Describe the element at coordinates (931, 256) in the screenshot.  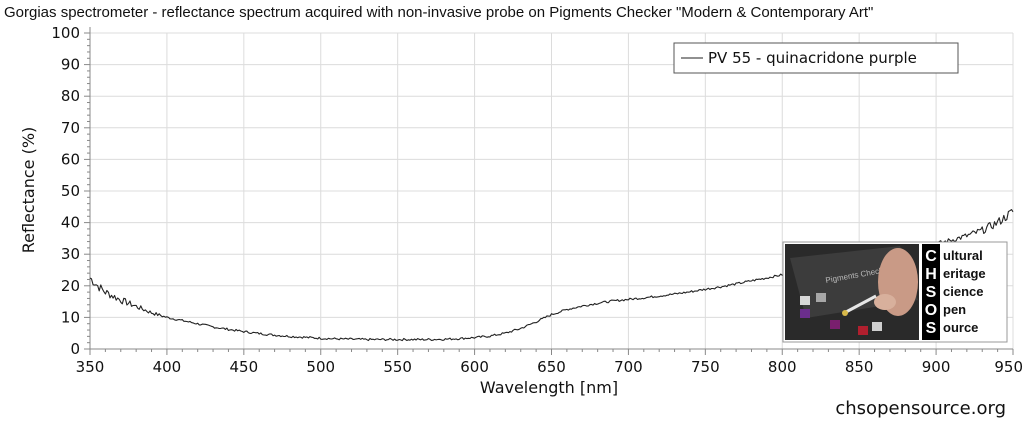
I see `logo-letter-0: C` at that location.